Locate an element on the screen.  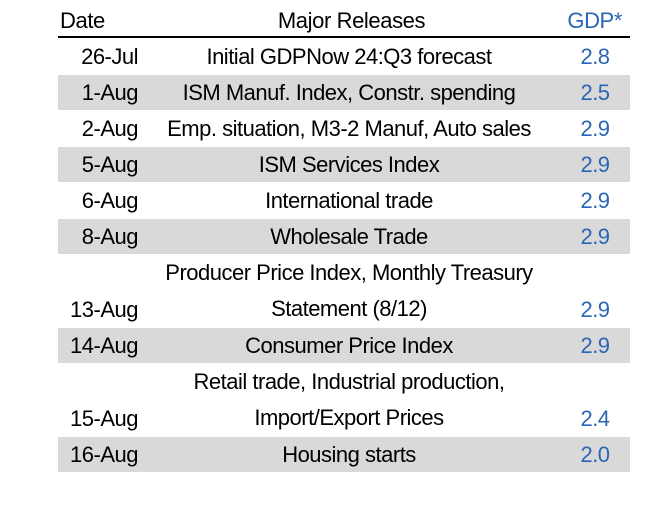
row-date: 5-Aug is located at coordinates (110, 164).